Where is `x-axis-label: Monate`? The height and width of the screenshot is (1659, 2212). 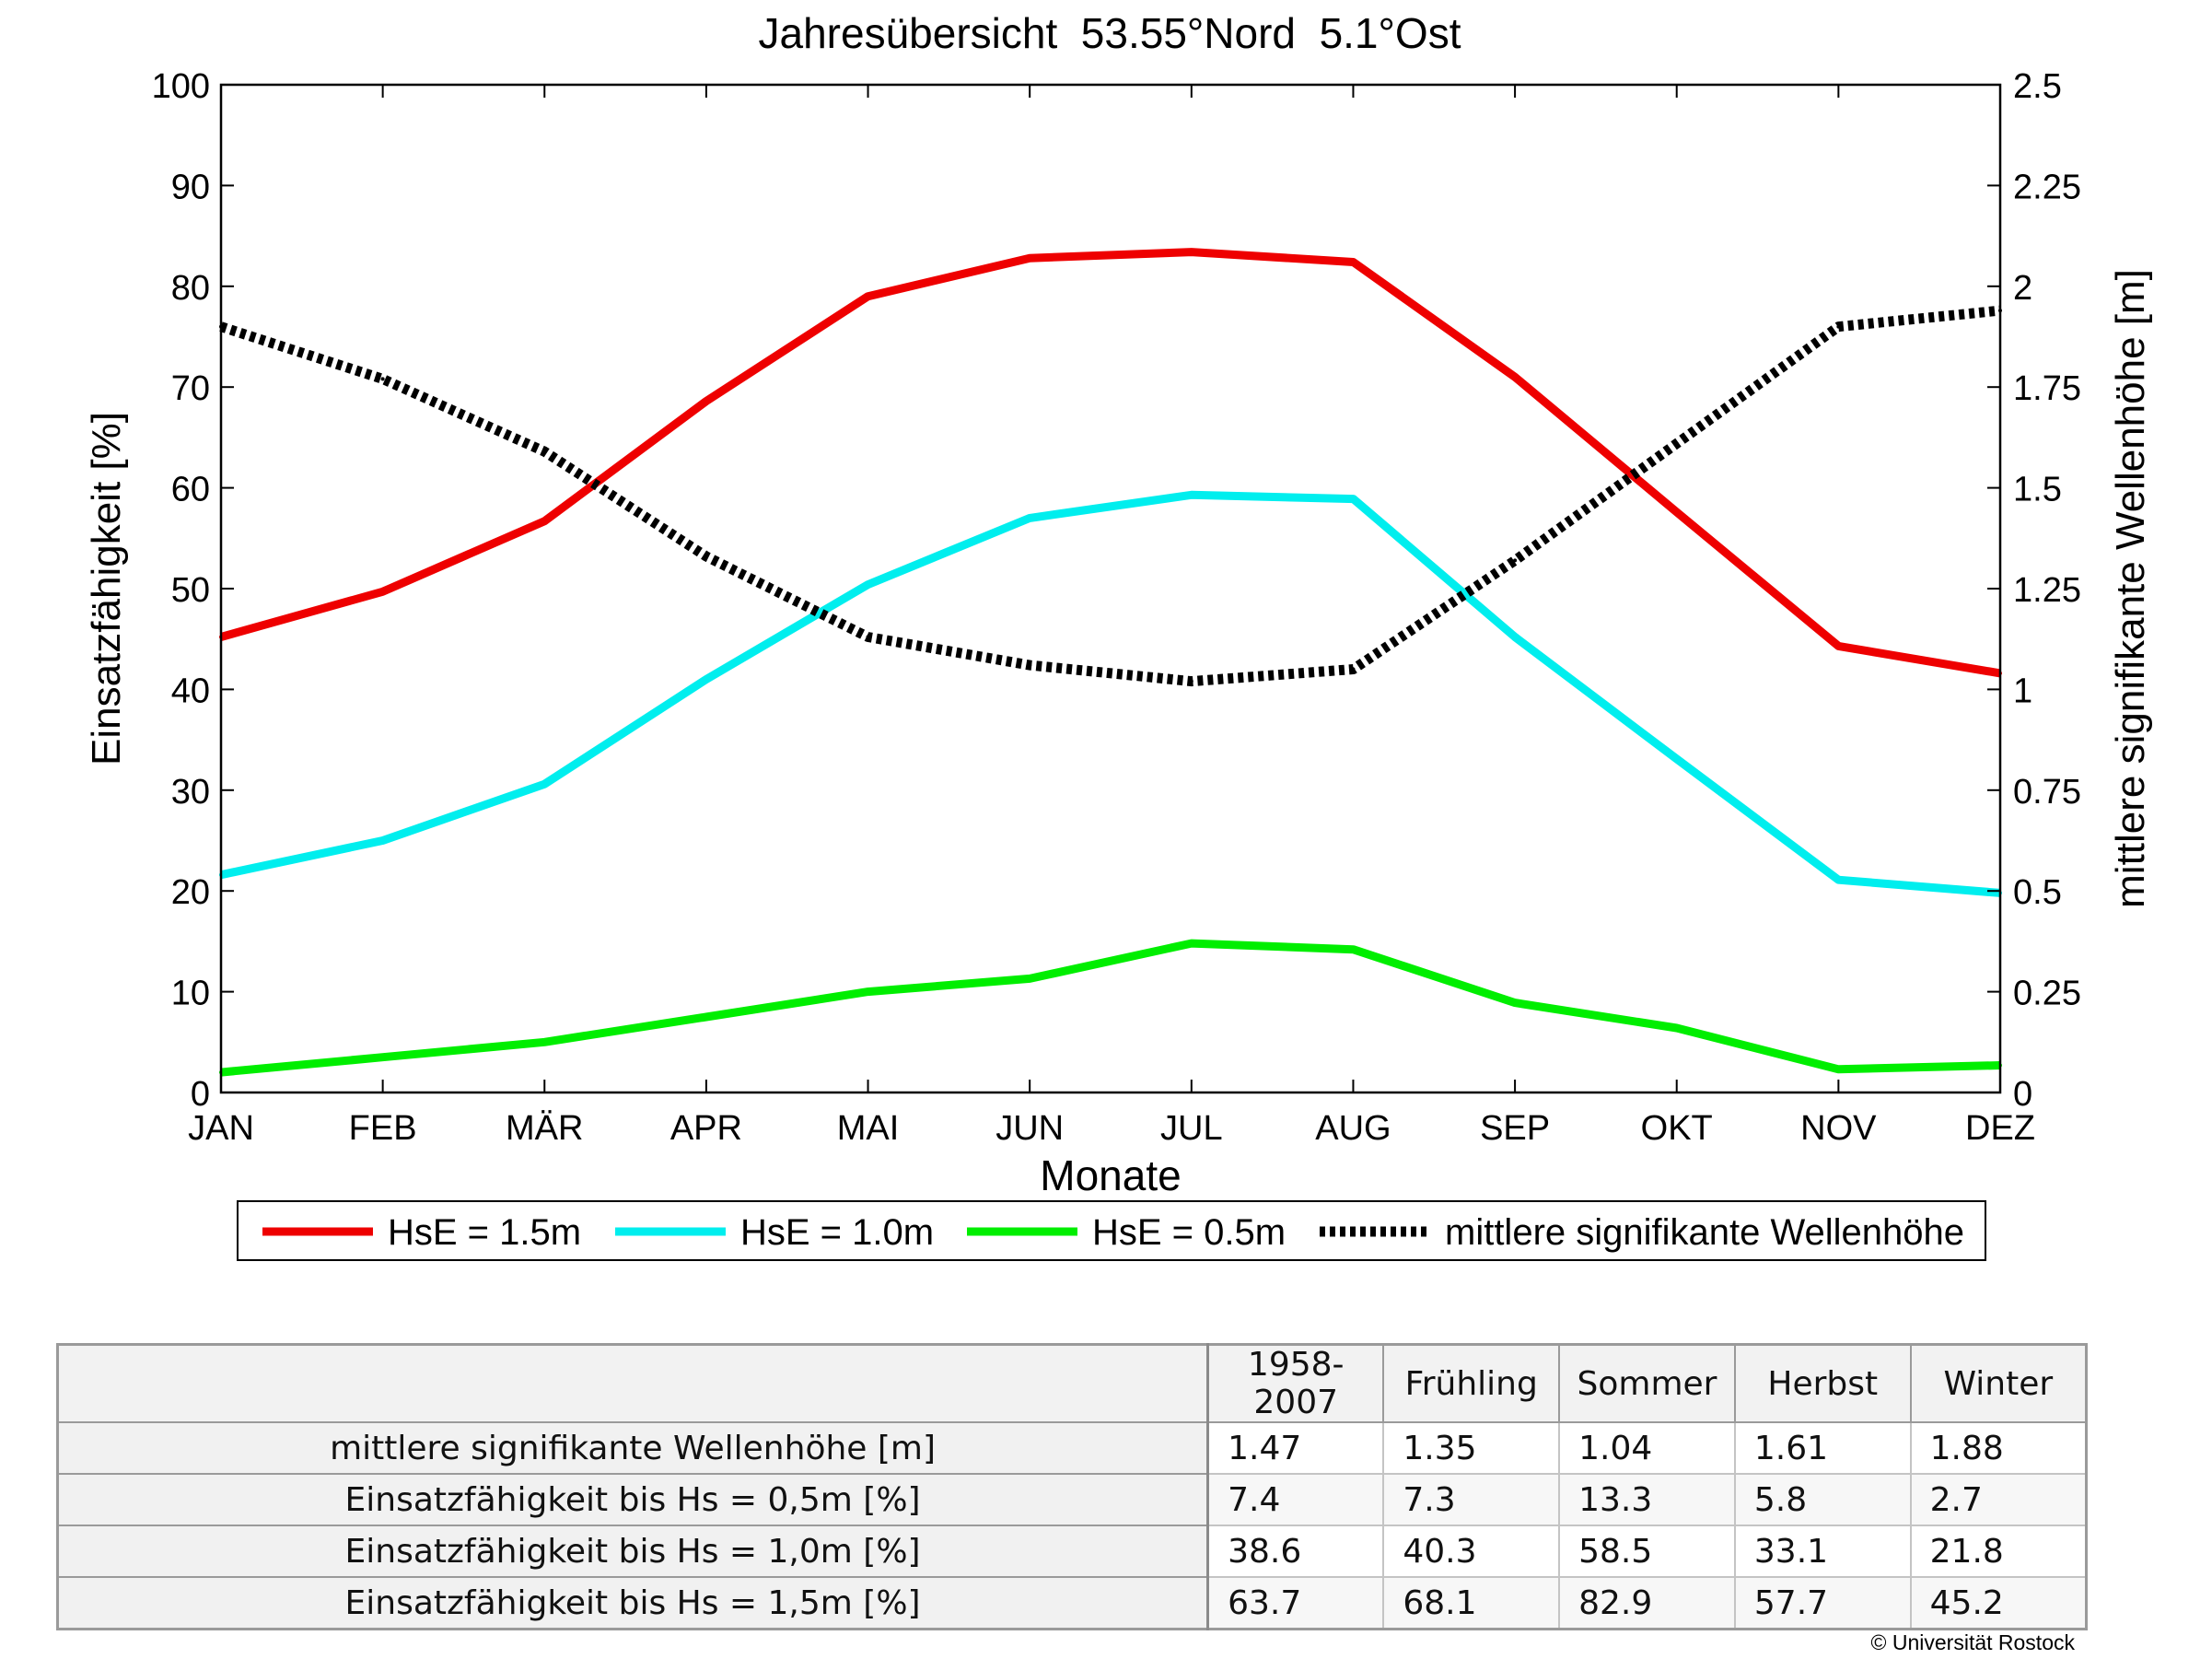
x-axis-label: Monate is located at coordinates (1110, 1175).